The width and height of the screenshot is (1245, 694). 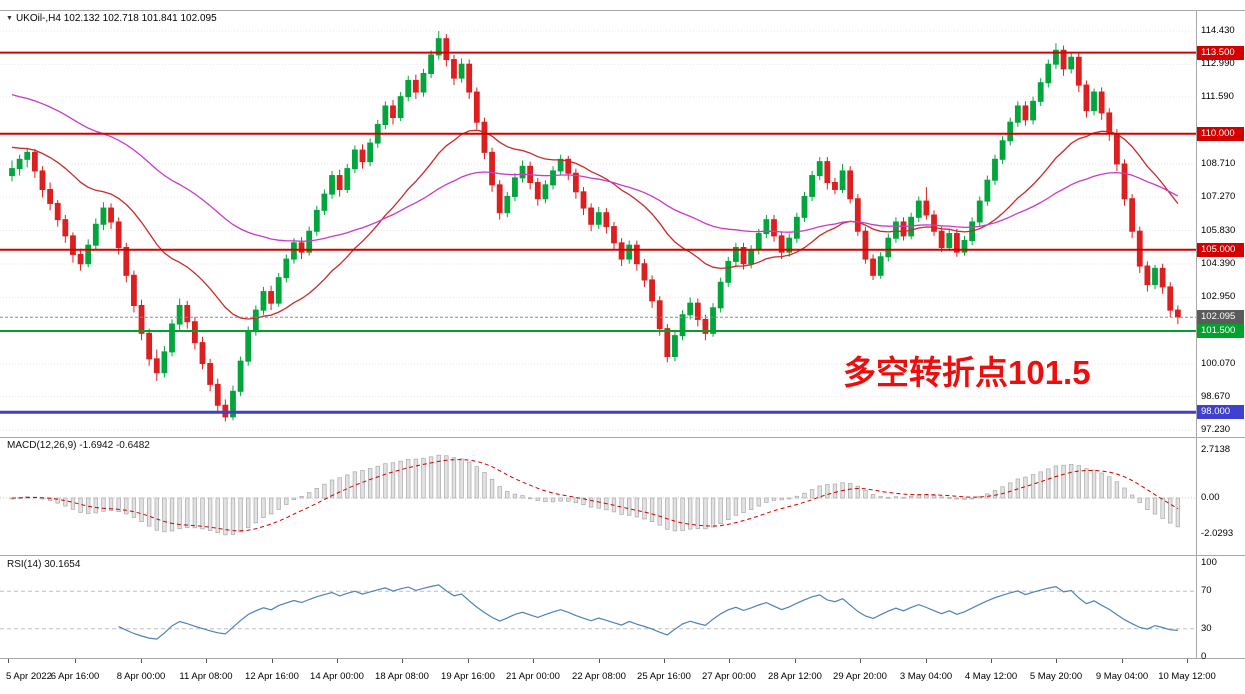 I want to click on rsi-canvas, so click(x=598, y=607).